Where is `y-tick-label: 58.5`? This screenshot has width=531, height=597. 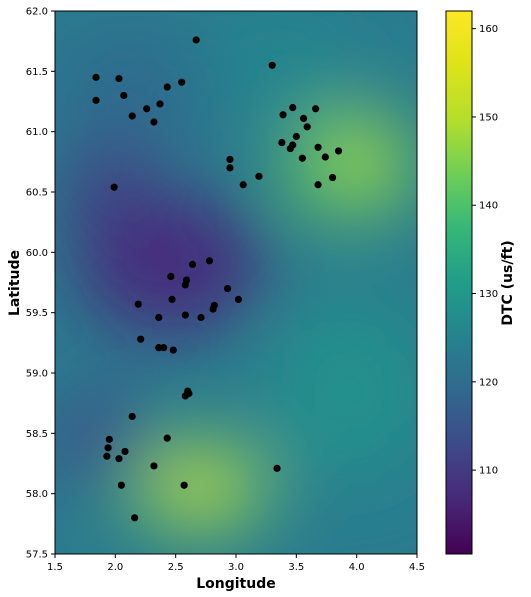
y-tick-label: 58.5 is located at coordinates (37, 434).